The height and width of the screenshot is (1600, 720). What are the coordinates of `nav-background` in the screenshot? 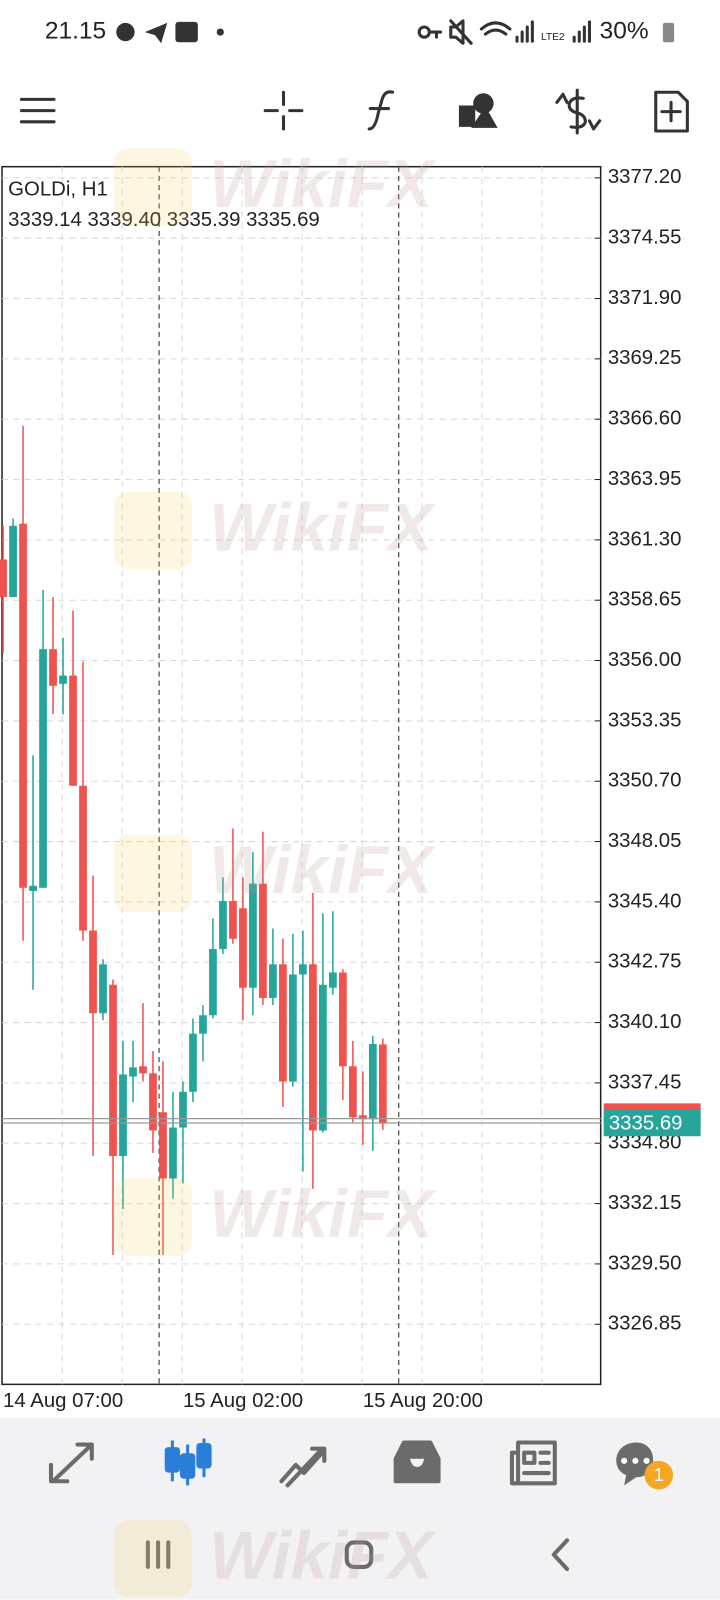 It's located at (360, 1509).